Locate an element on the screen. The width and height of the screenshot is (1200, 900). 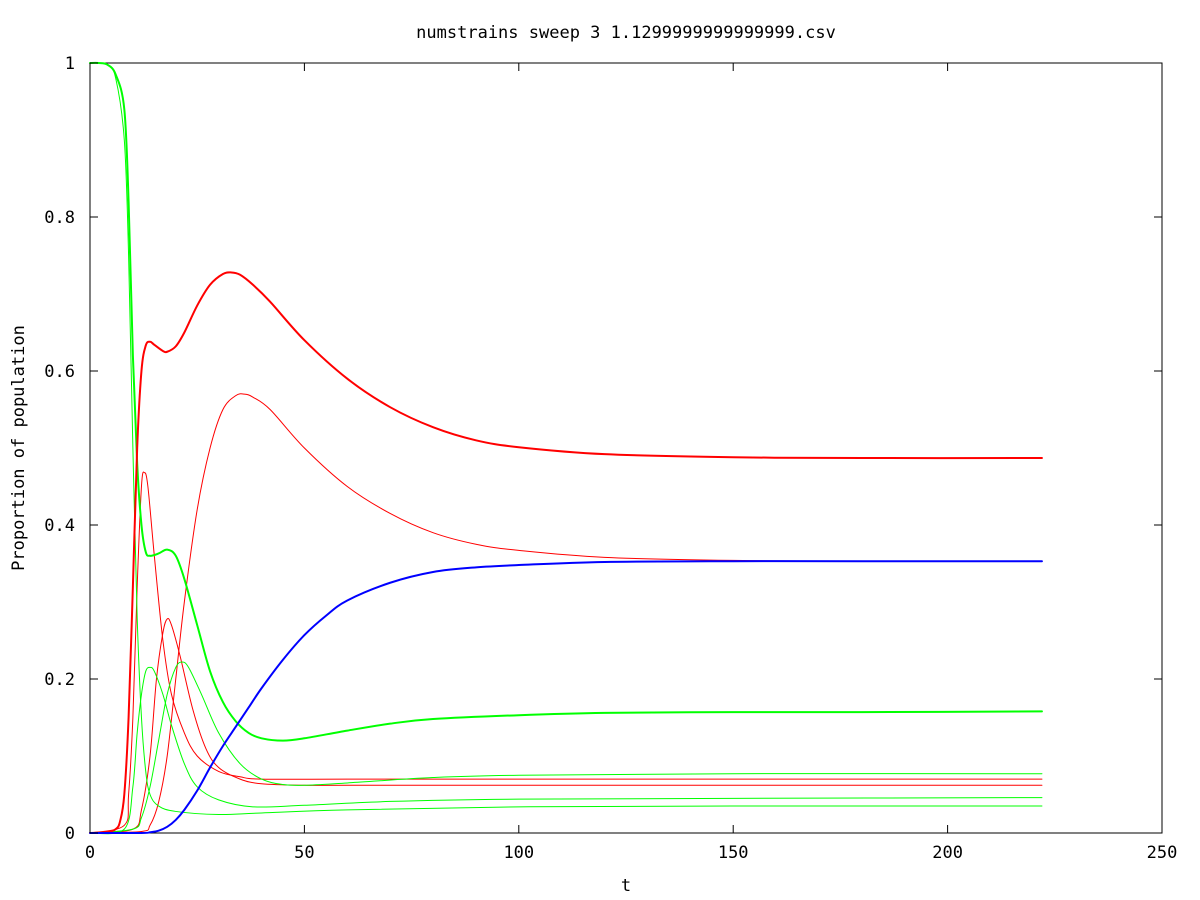
series-line-susceptible-strain-b is located at coordinates (566, 750).